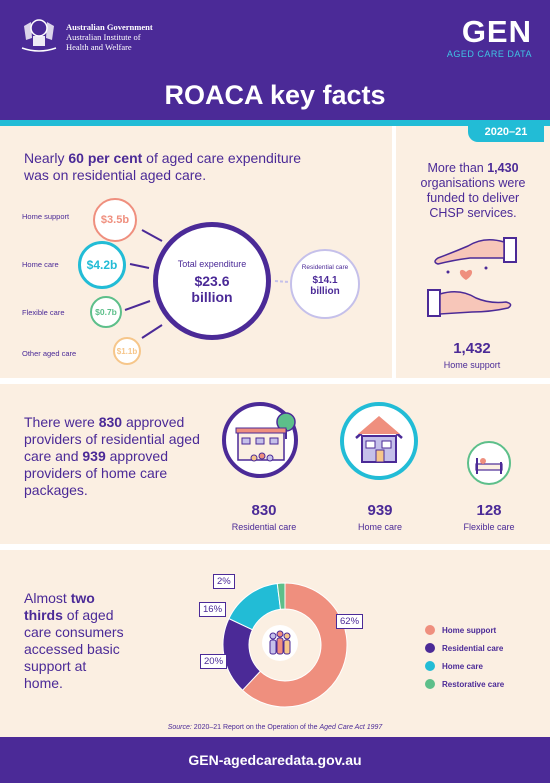 This screenshot has width=550, height=783. I want to click on consumers-text-bold: two thirds, so click(59, 606).